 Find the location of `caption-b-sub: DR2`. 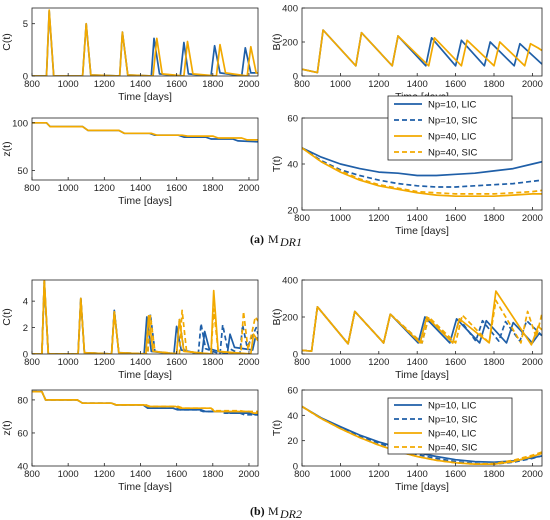

caption-b-sub: DR2 is located at coordinates (290, 513).